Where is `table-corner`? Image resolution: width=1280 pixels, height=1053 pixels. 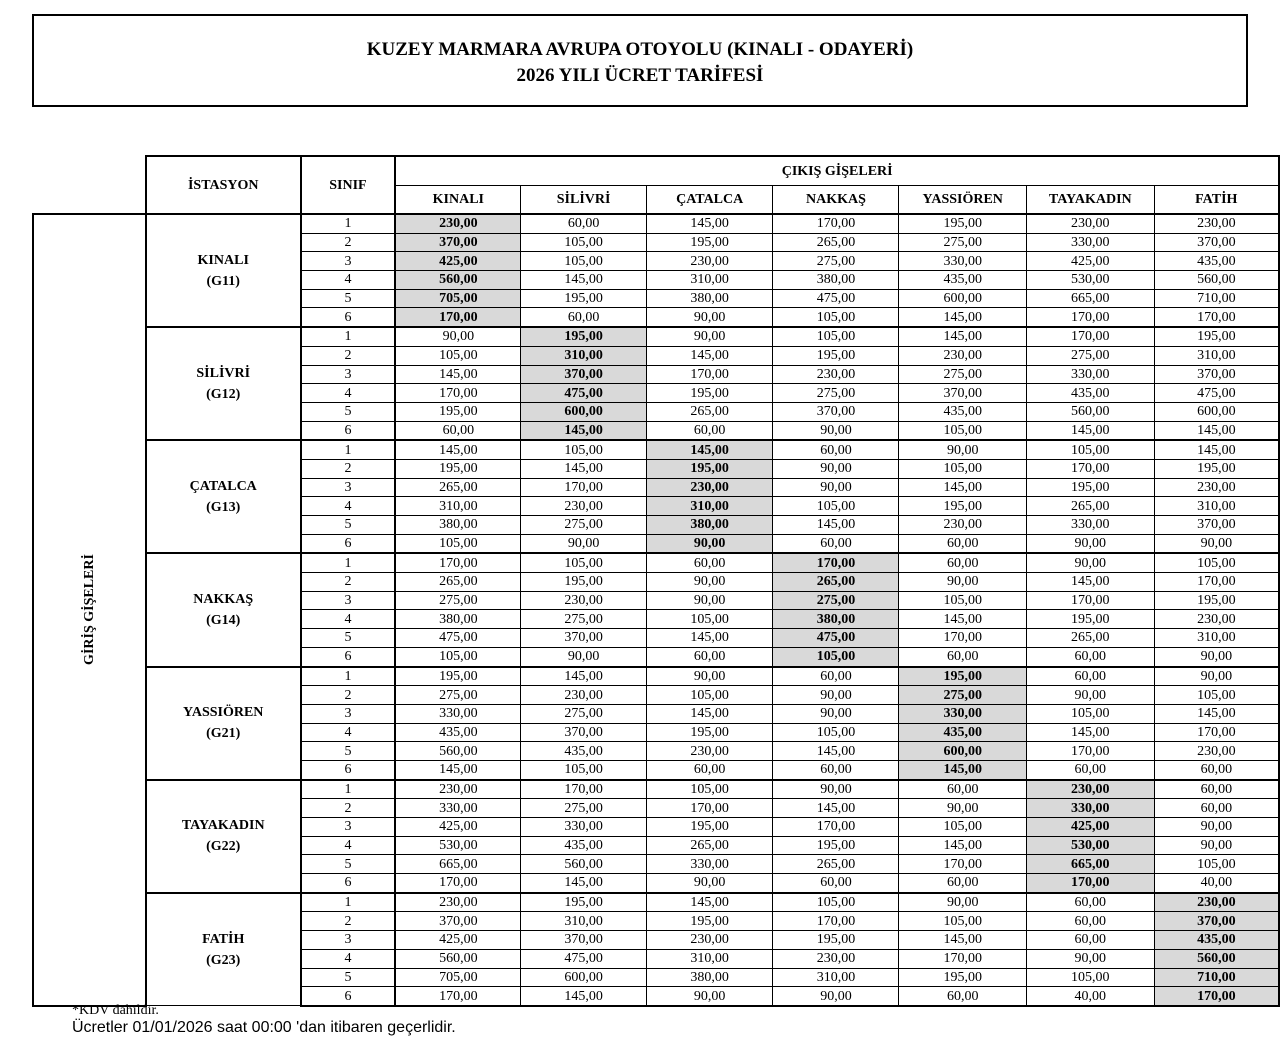 table-corner is located at coordinates (89, 185).